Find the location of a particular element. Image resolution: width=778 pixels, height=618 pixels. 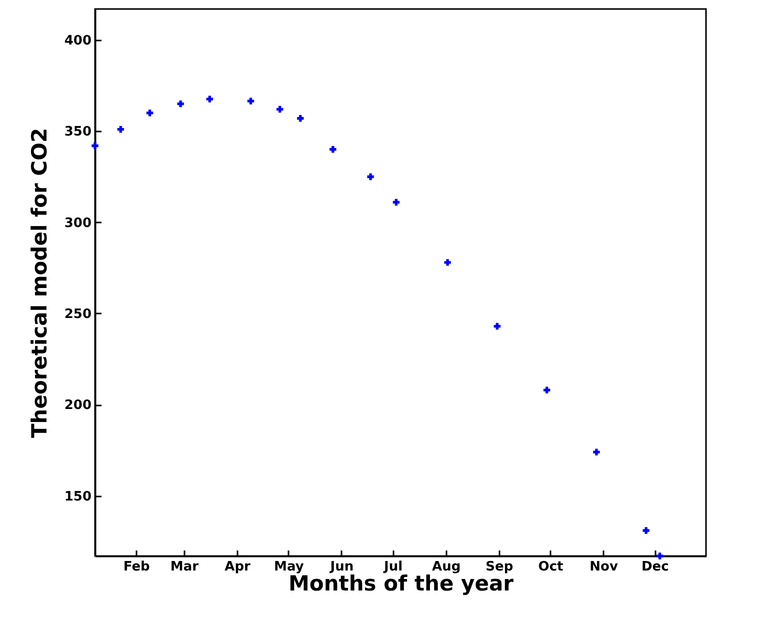

y-tick-label: 350 is located at coordinates (78, 132).